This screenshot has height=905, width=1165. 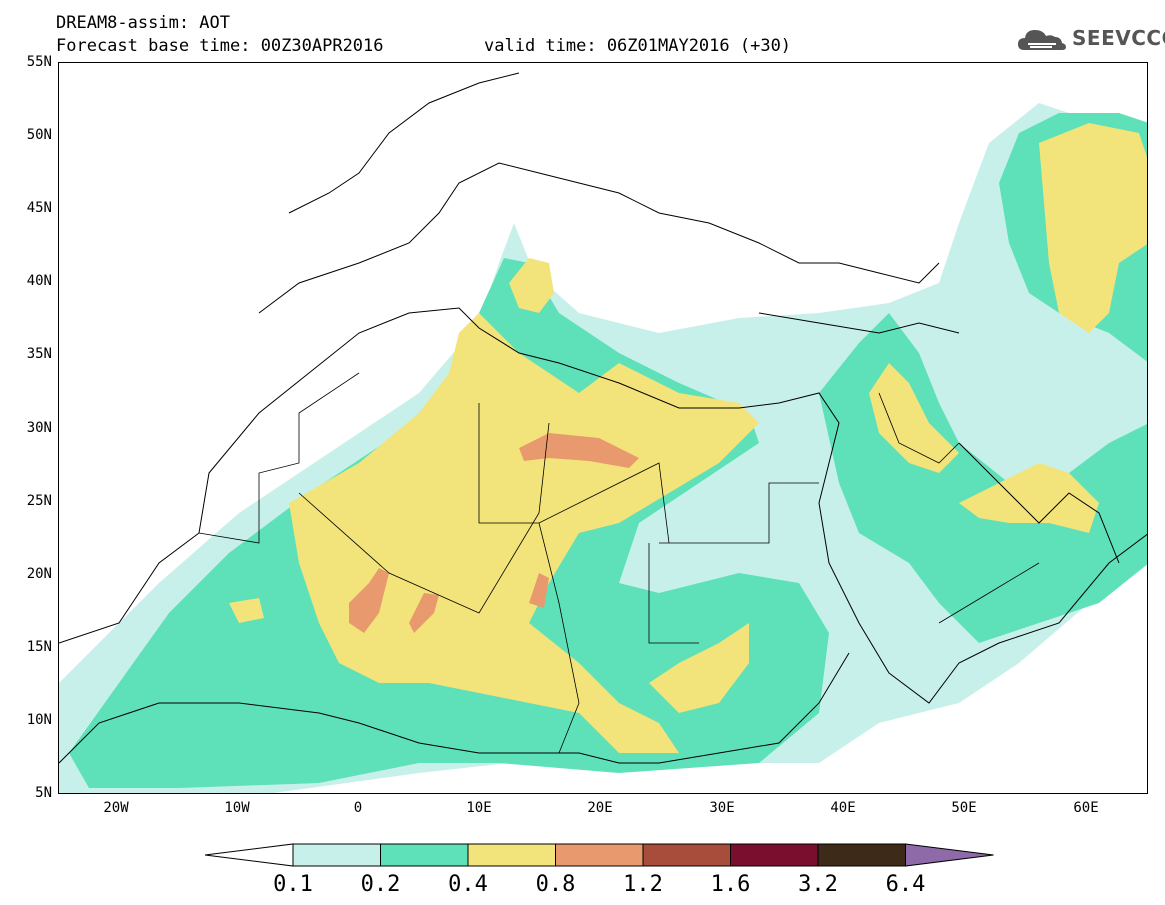 I want to click on valid-time-label: valid time: 06Z01MAY2016 (+30), so click(x=638, y=46).